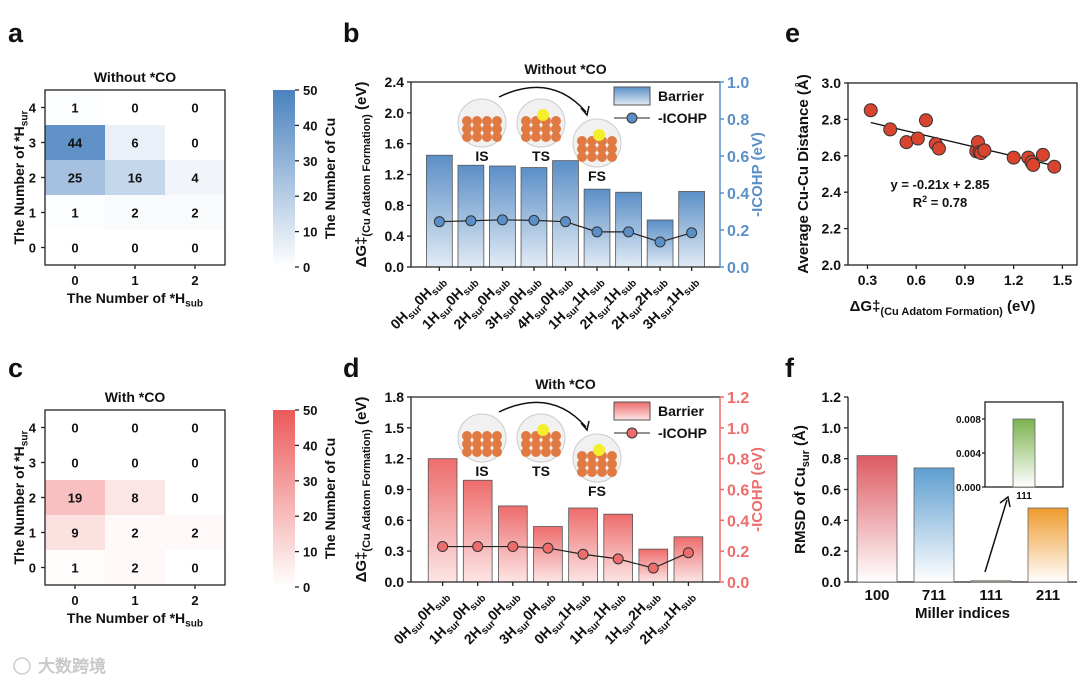 This screenshot has width=1080, height=684. What do you see at coordinates (527, 618) in the screenshot?
I see `subscripted-label: 3Hsur0Hsub` at bounding box center [527, 618].